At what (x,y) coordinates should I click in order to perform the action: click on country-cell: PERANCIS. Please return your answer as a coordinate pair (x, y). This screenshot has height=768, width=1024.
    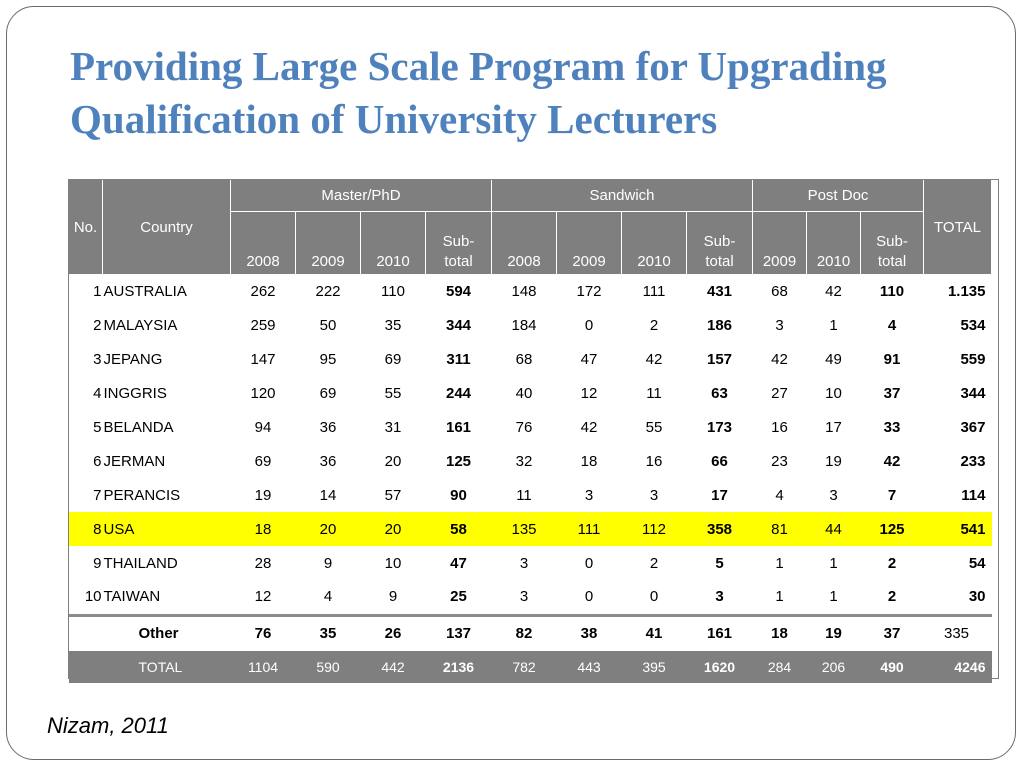
    Looking at the image, I should click on (142, 495).